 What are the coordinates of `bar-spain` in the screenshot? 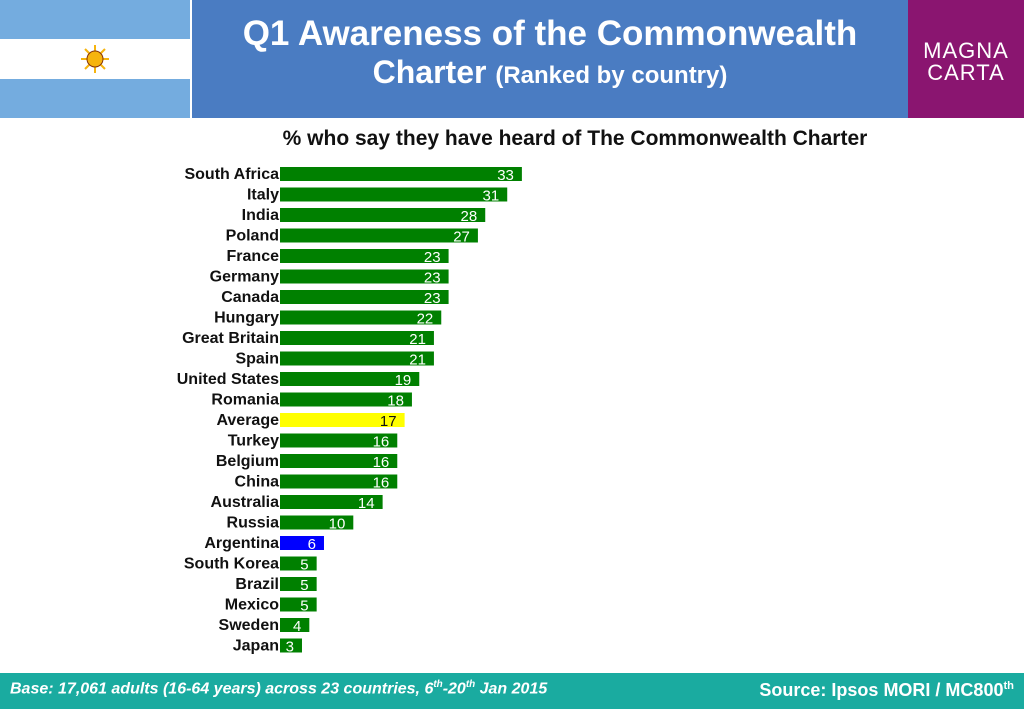 It's located at (357, 358).